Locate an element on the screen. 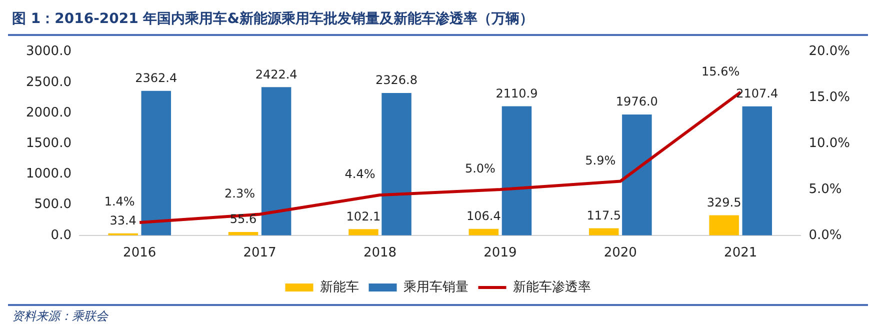  data-label: 15.6% is located at coordinates (721, 71).